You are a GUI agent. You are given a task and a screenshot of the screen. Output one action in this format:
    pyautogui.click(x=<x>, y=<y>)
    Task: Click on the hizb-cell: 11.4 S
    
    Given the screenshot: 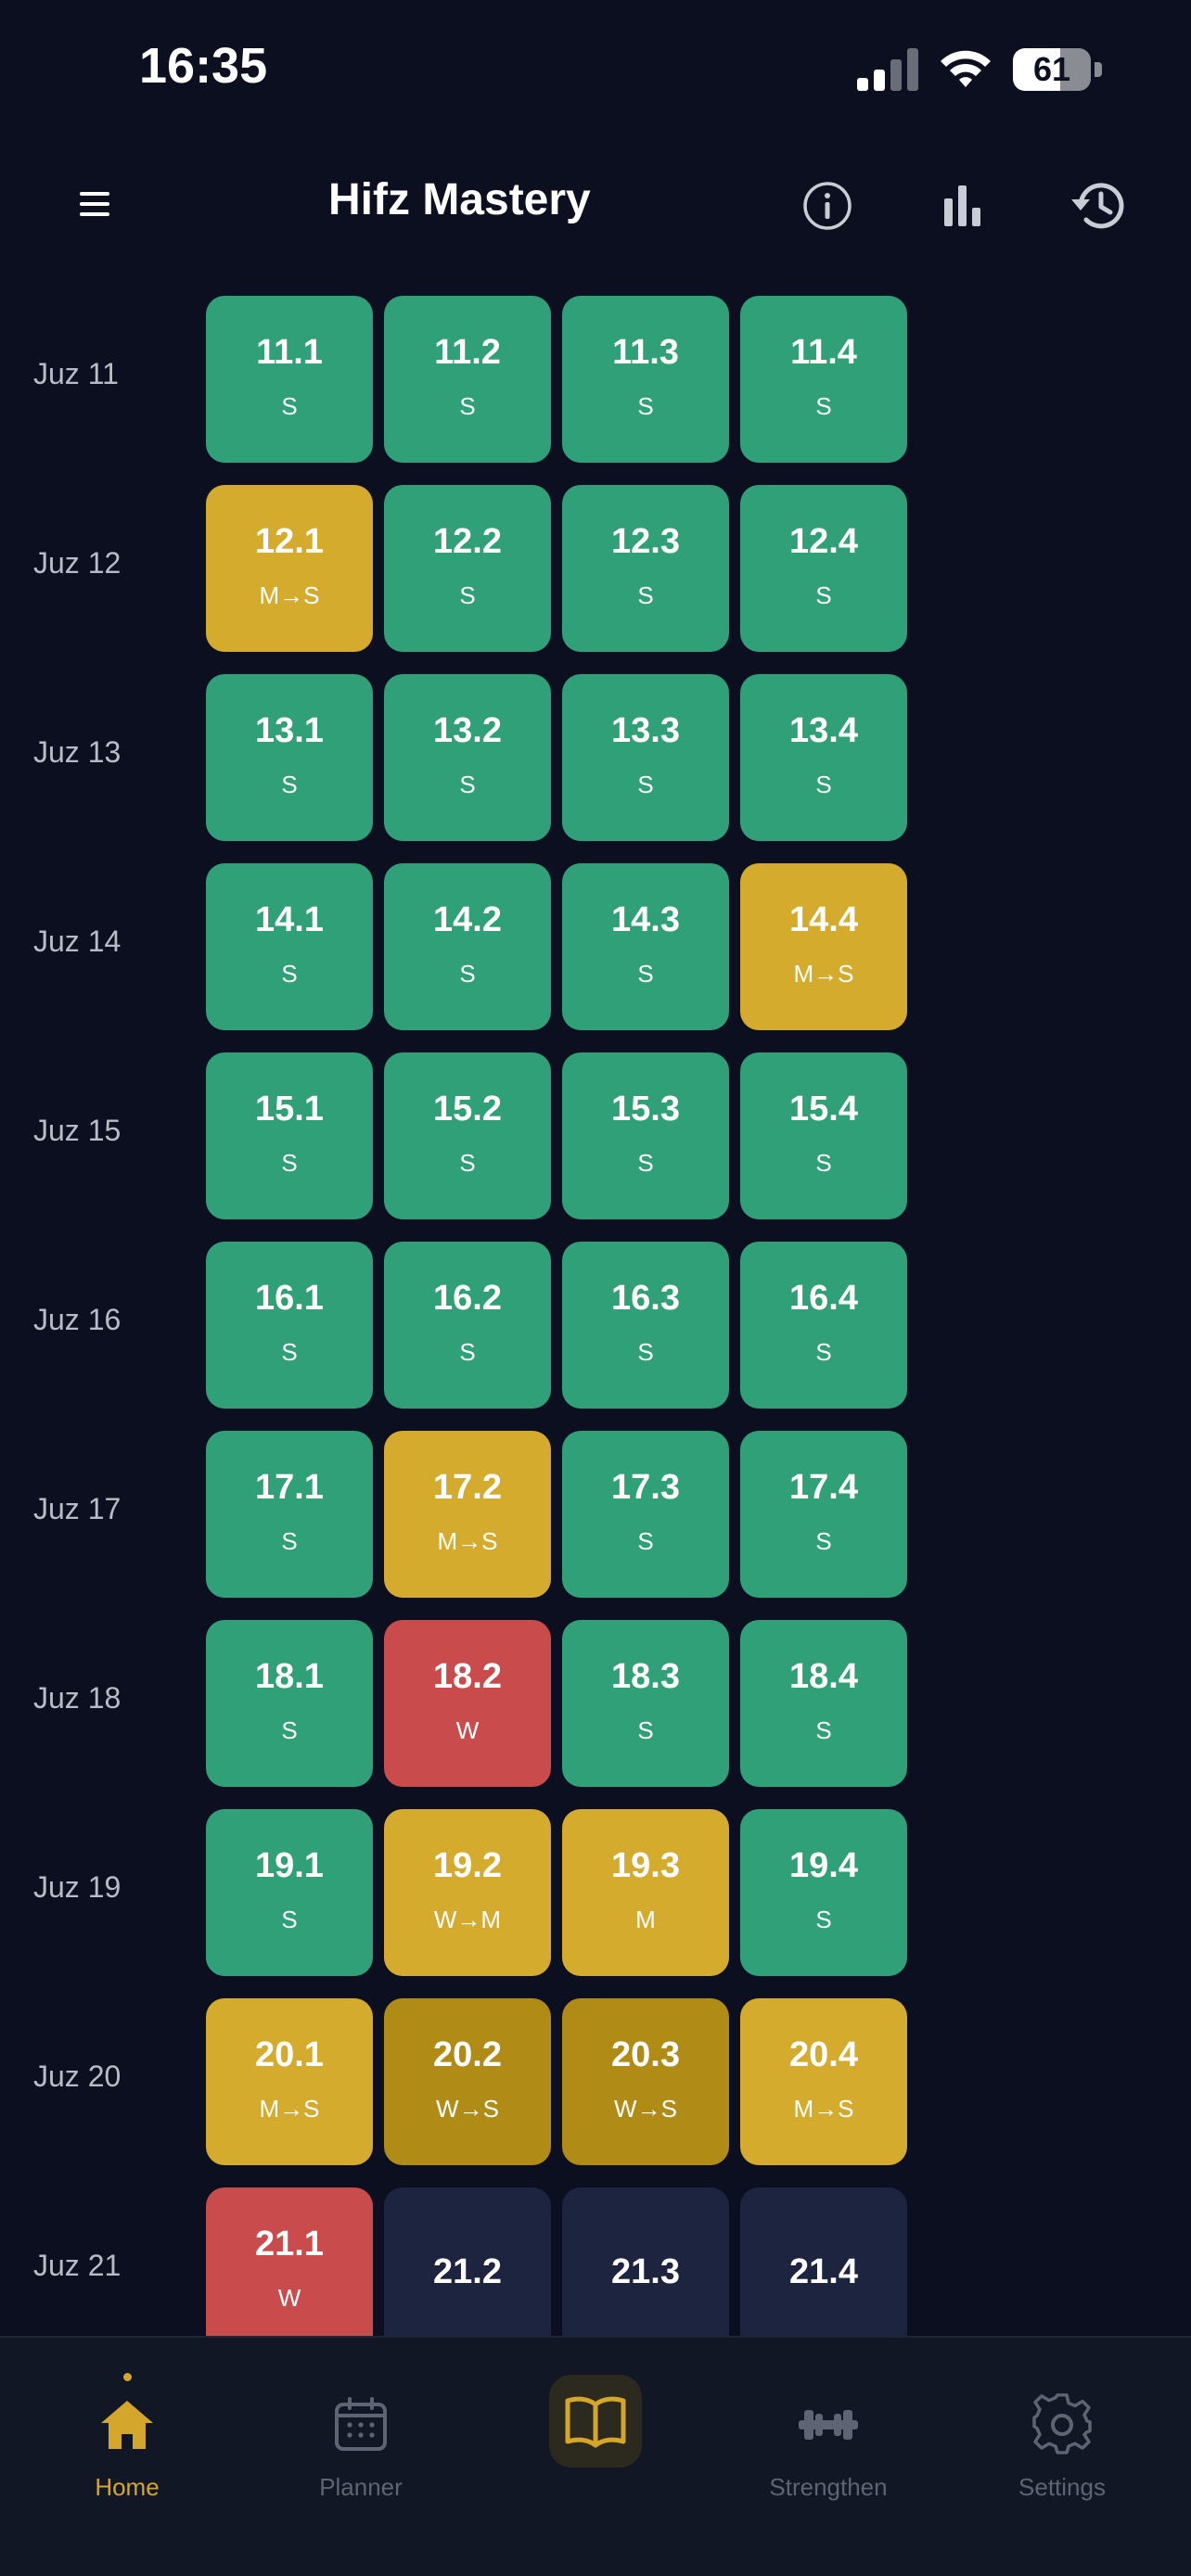 What is the action you would take?
    pyautogui.click(x=823, y=380)
    